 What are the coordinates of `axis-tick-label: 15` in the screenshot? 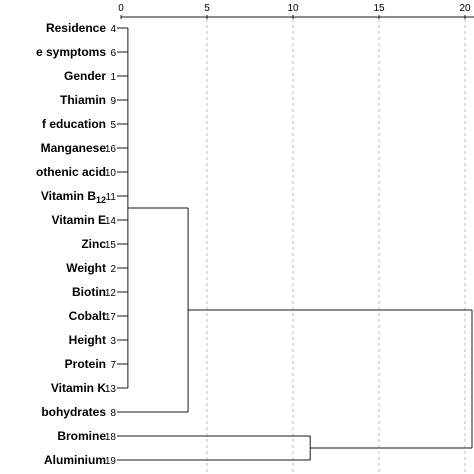 It's located at (379, 8).